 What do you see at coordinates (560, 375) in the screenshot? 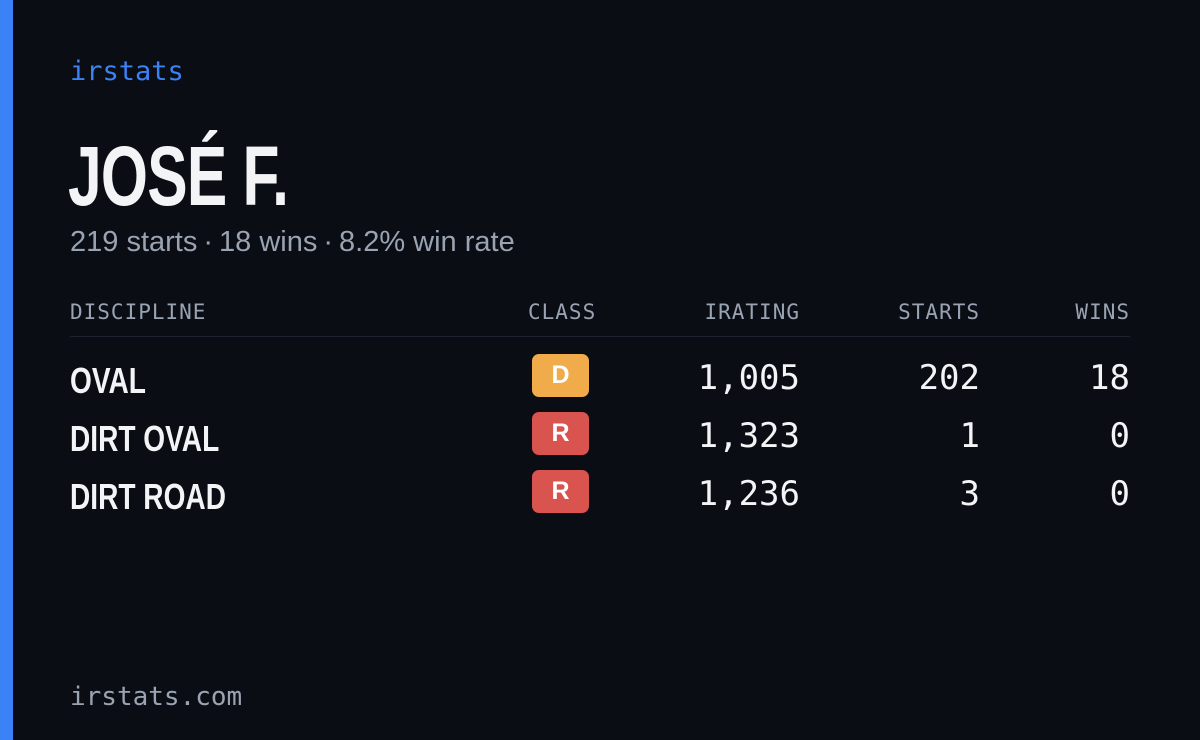
I see `class-badge: D` at bounding box center [560, 375].